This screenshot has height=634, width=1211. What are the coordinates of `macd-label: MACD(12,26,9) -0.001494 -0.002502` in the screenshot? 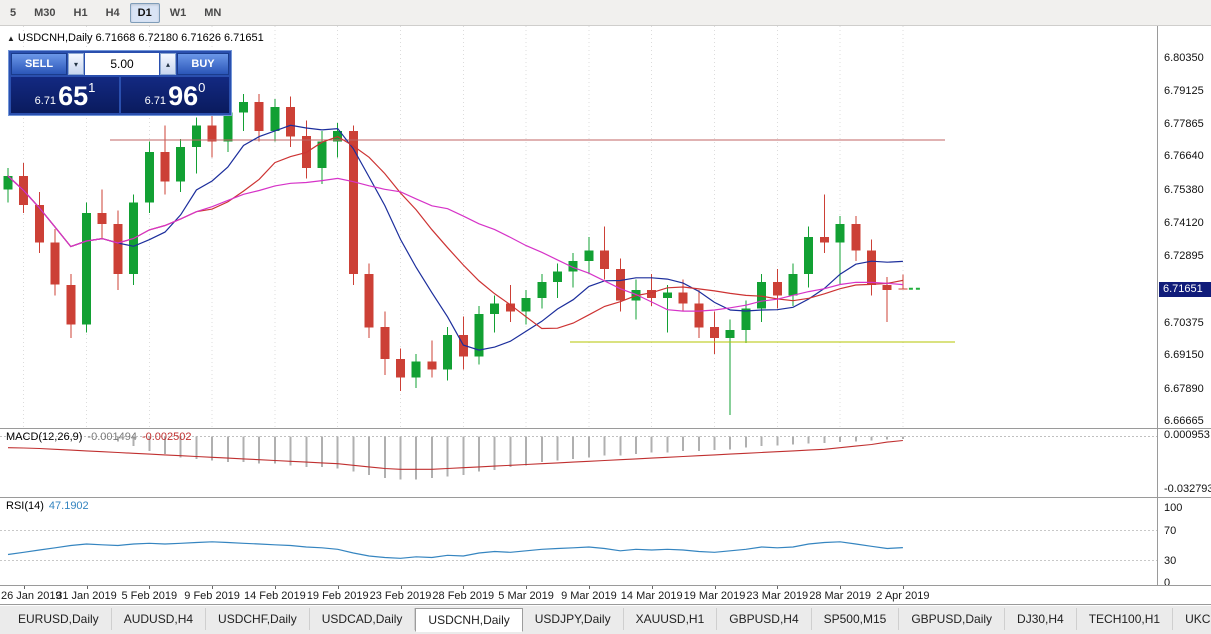 It's located at (99, 437).